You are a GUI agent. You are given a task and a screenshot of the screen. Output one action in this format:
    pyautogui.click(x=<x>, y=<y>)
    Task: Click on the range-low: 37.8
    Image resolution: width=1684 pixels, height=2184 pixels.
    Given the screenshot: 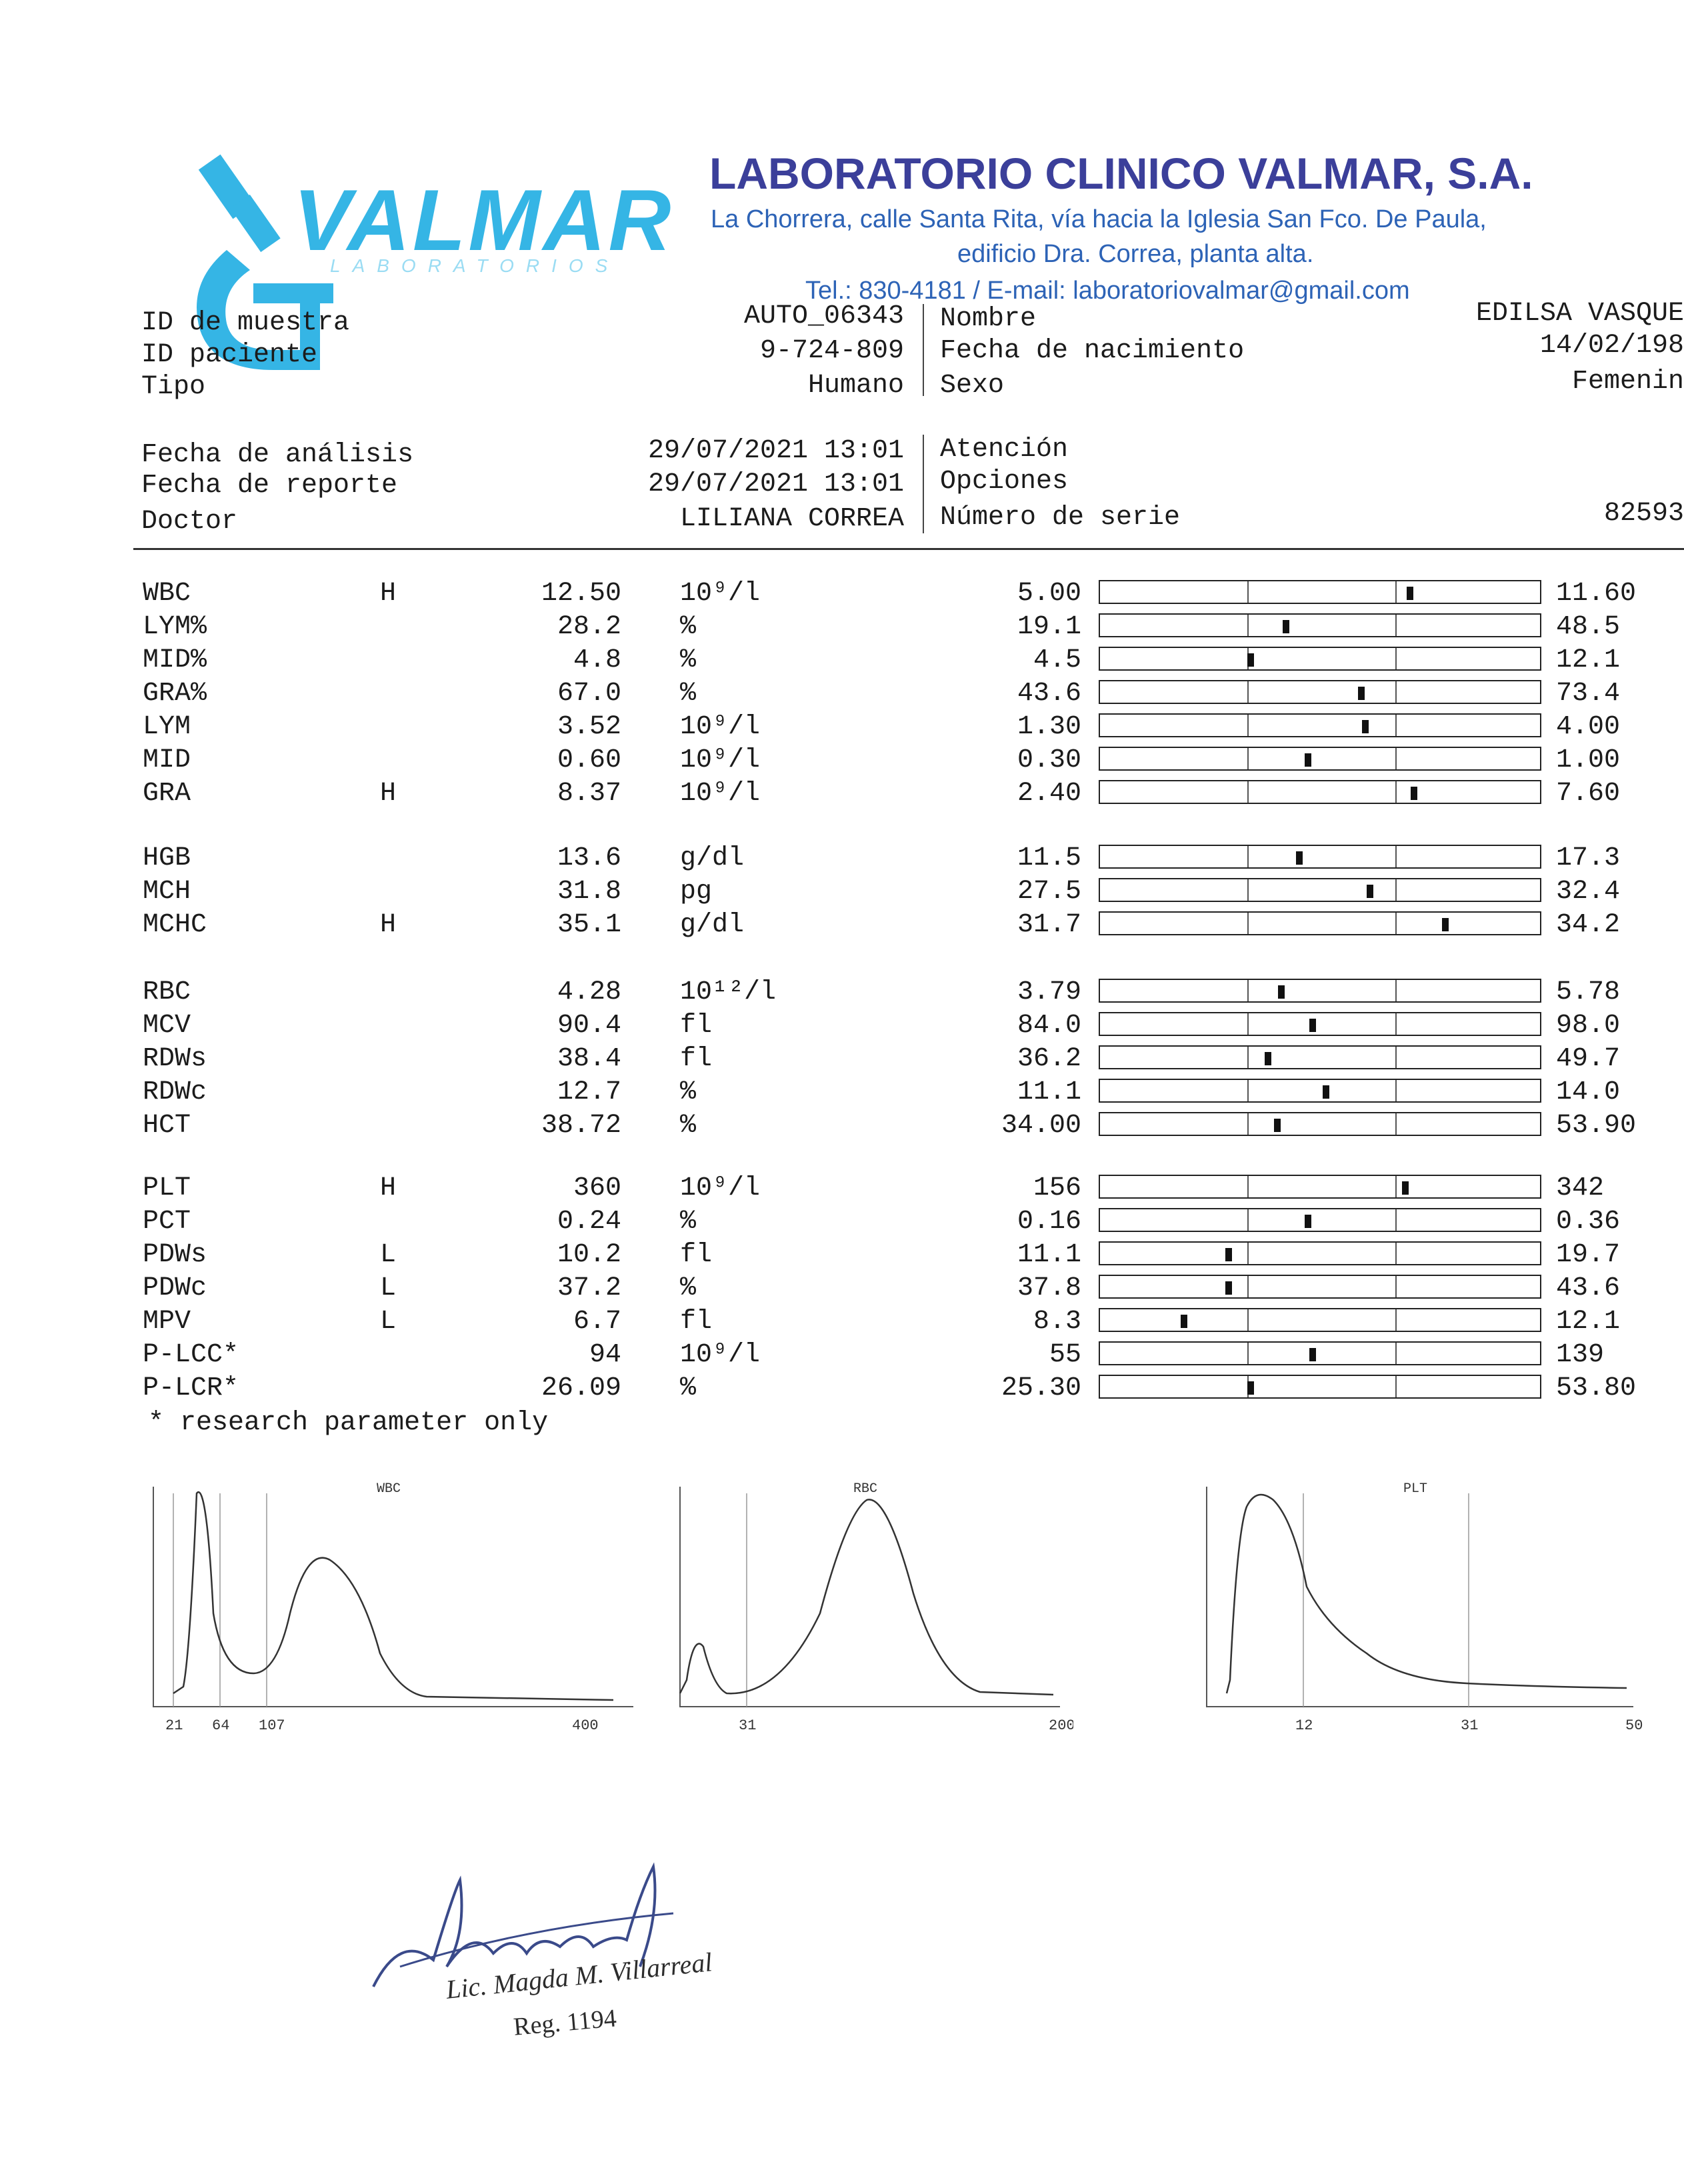 What is the action you would take?
    pyautogui.click(x=1049, y=1288)
    